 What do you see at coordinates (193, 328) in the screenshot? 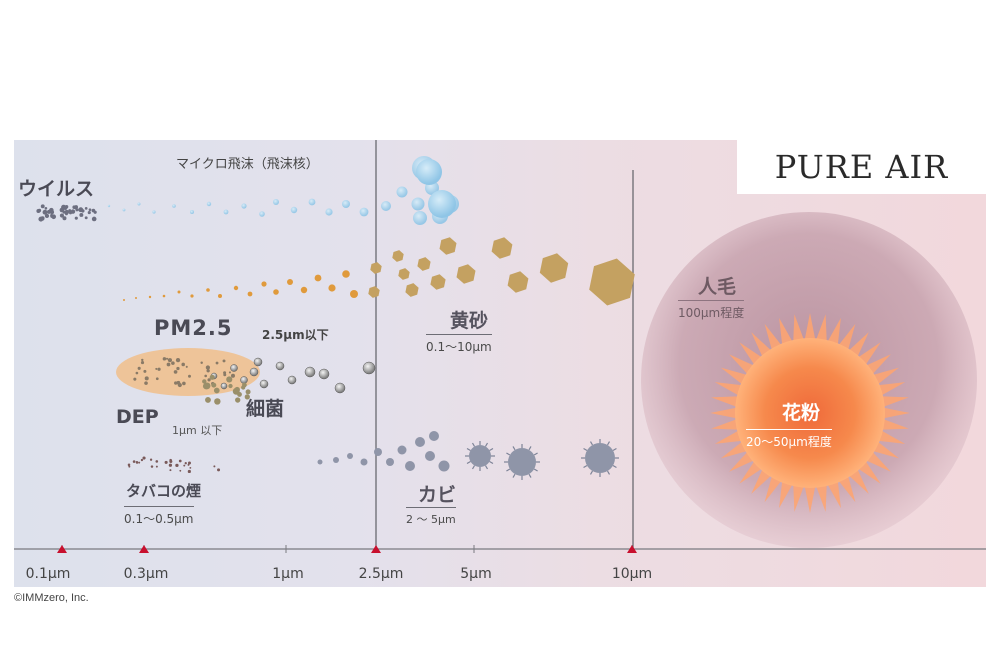
I see `pm25-label: PM2.5` at bounding box center [193, 328].